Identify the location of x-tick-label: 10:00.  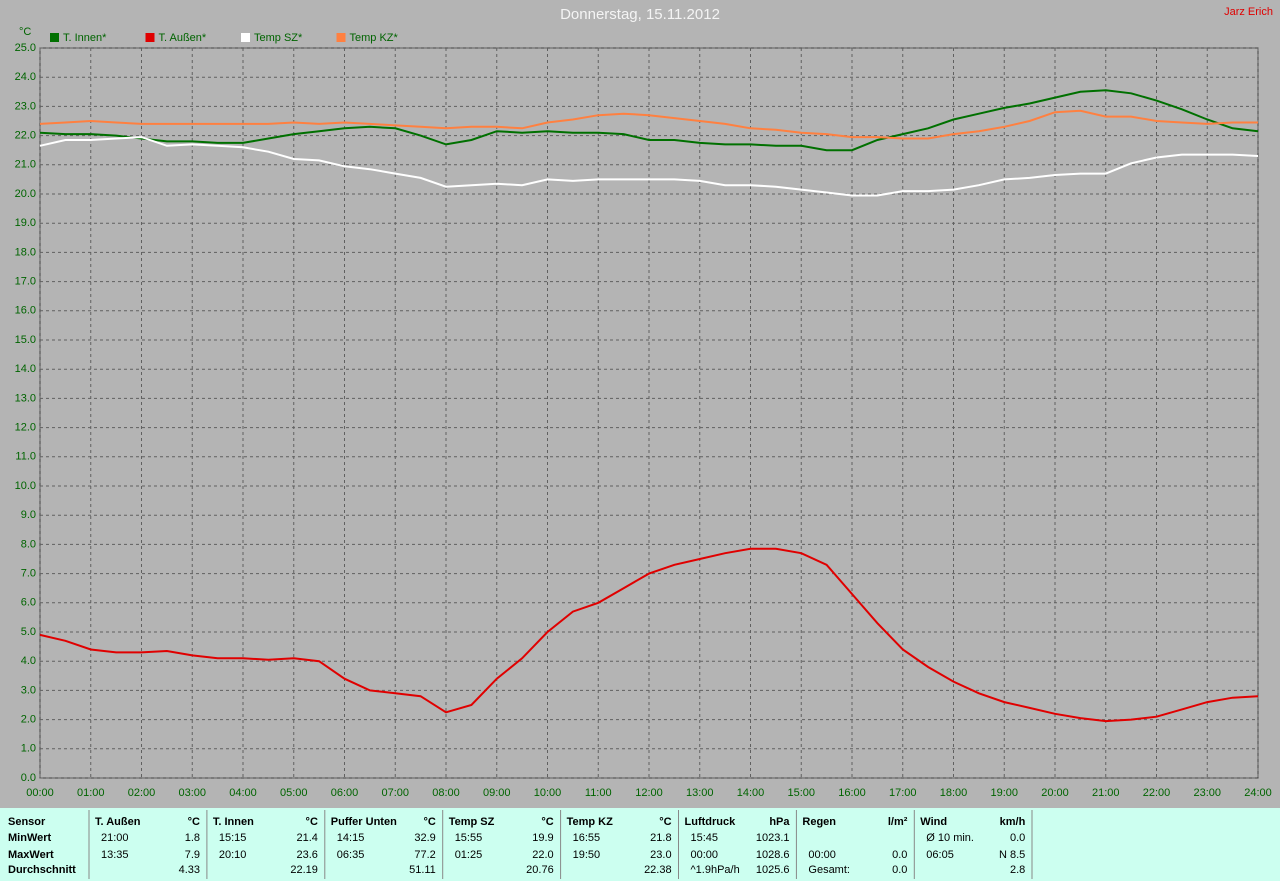
(548, 793).